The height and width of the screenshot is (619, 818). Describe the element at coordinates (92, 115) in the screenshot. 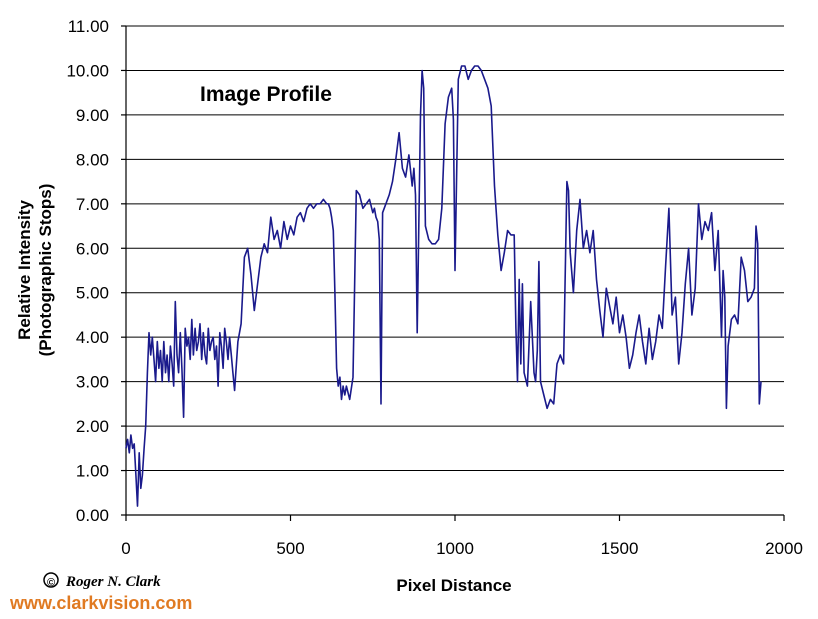

I see `y-tick-label: 9.00` at that location.